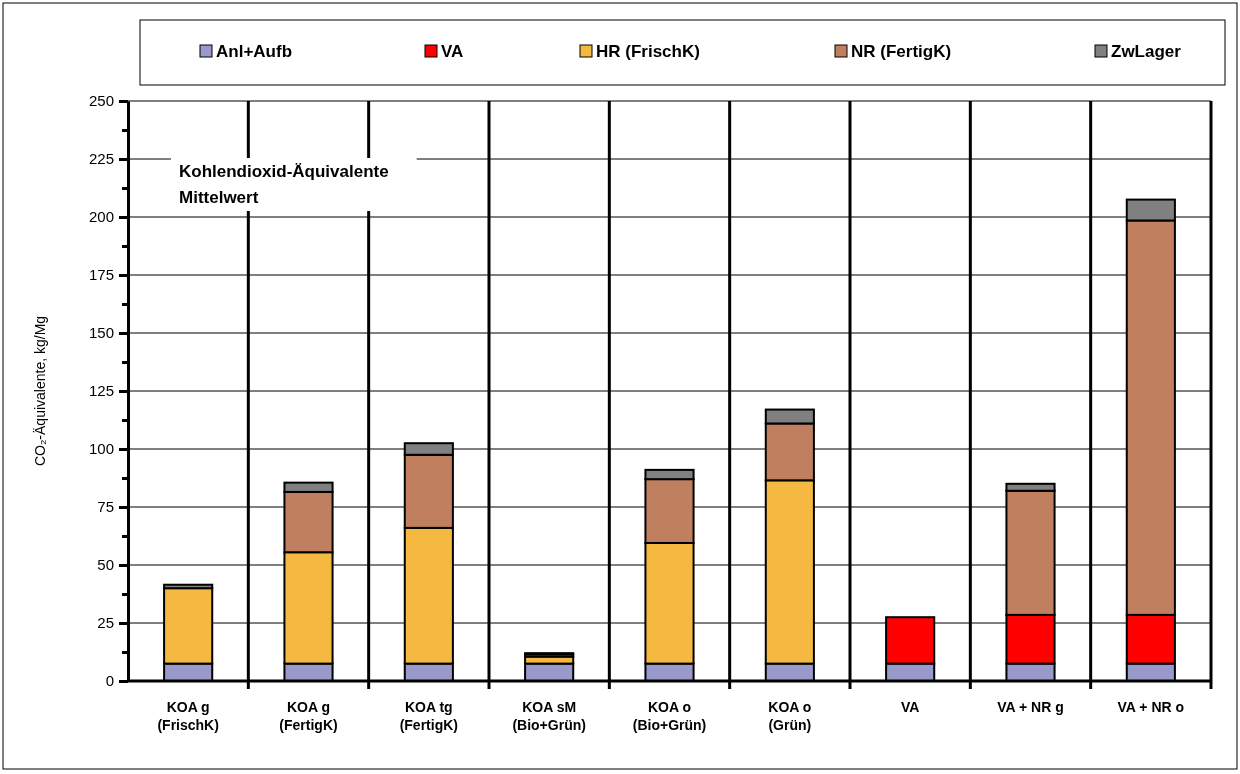 The width and height of the screenshot is (1240, 774). Describe the element at coordinates (910, 707) in the screenshot. I see `x-tick-label: VA` at that location.